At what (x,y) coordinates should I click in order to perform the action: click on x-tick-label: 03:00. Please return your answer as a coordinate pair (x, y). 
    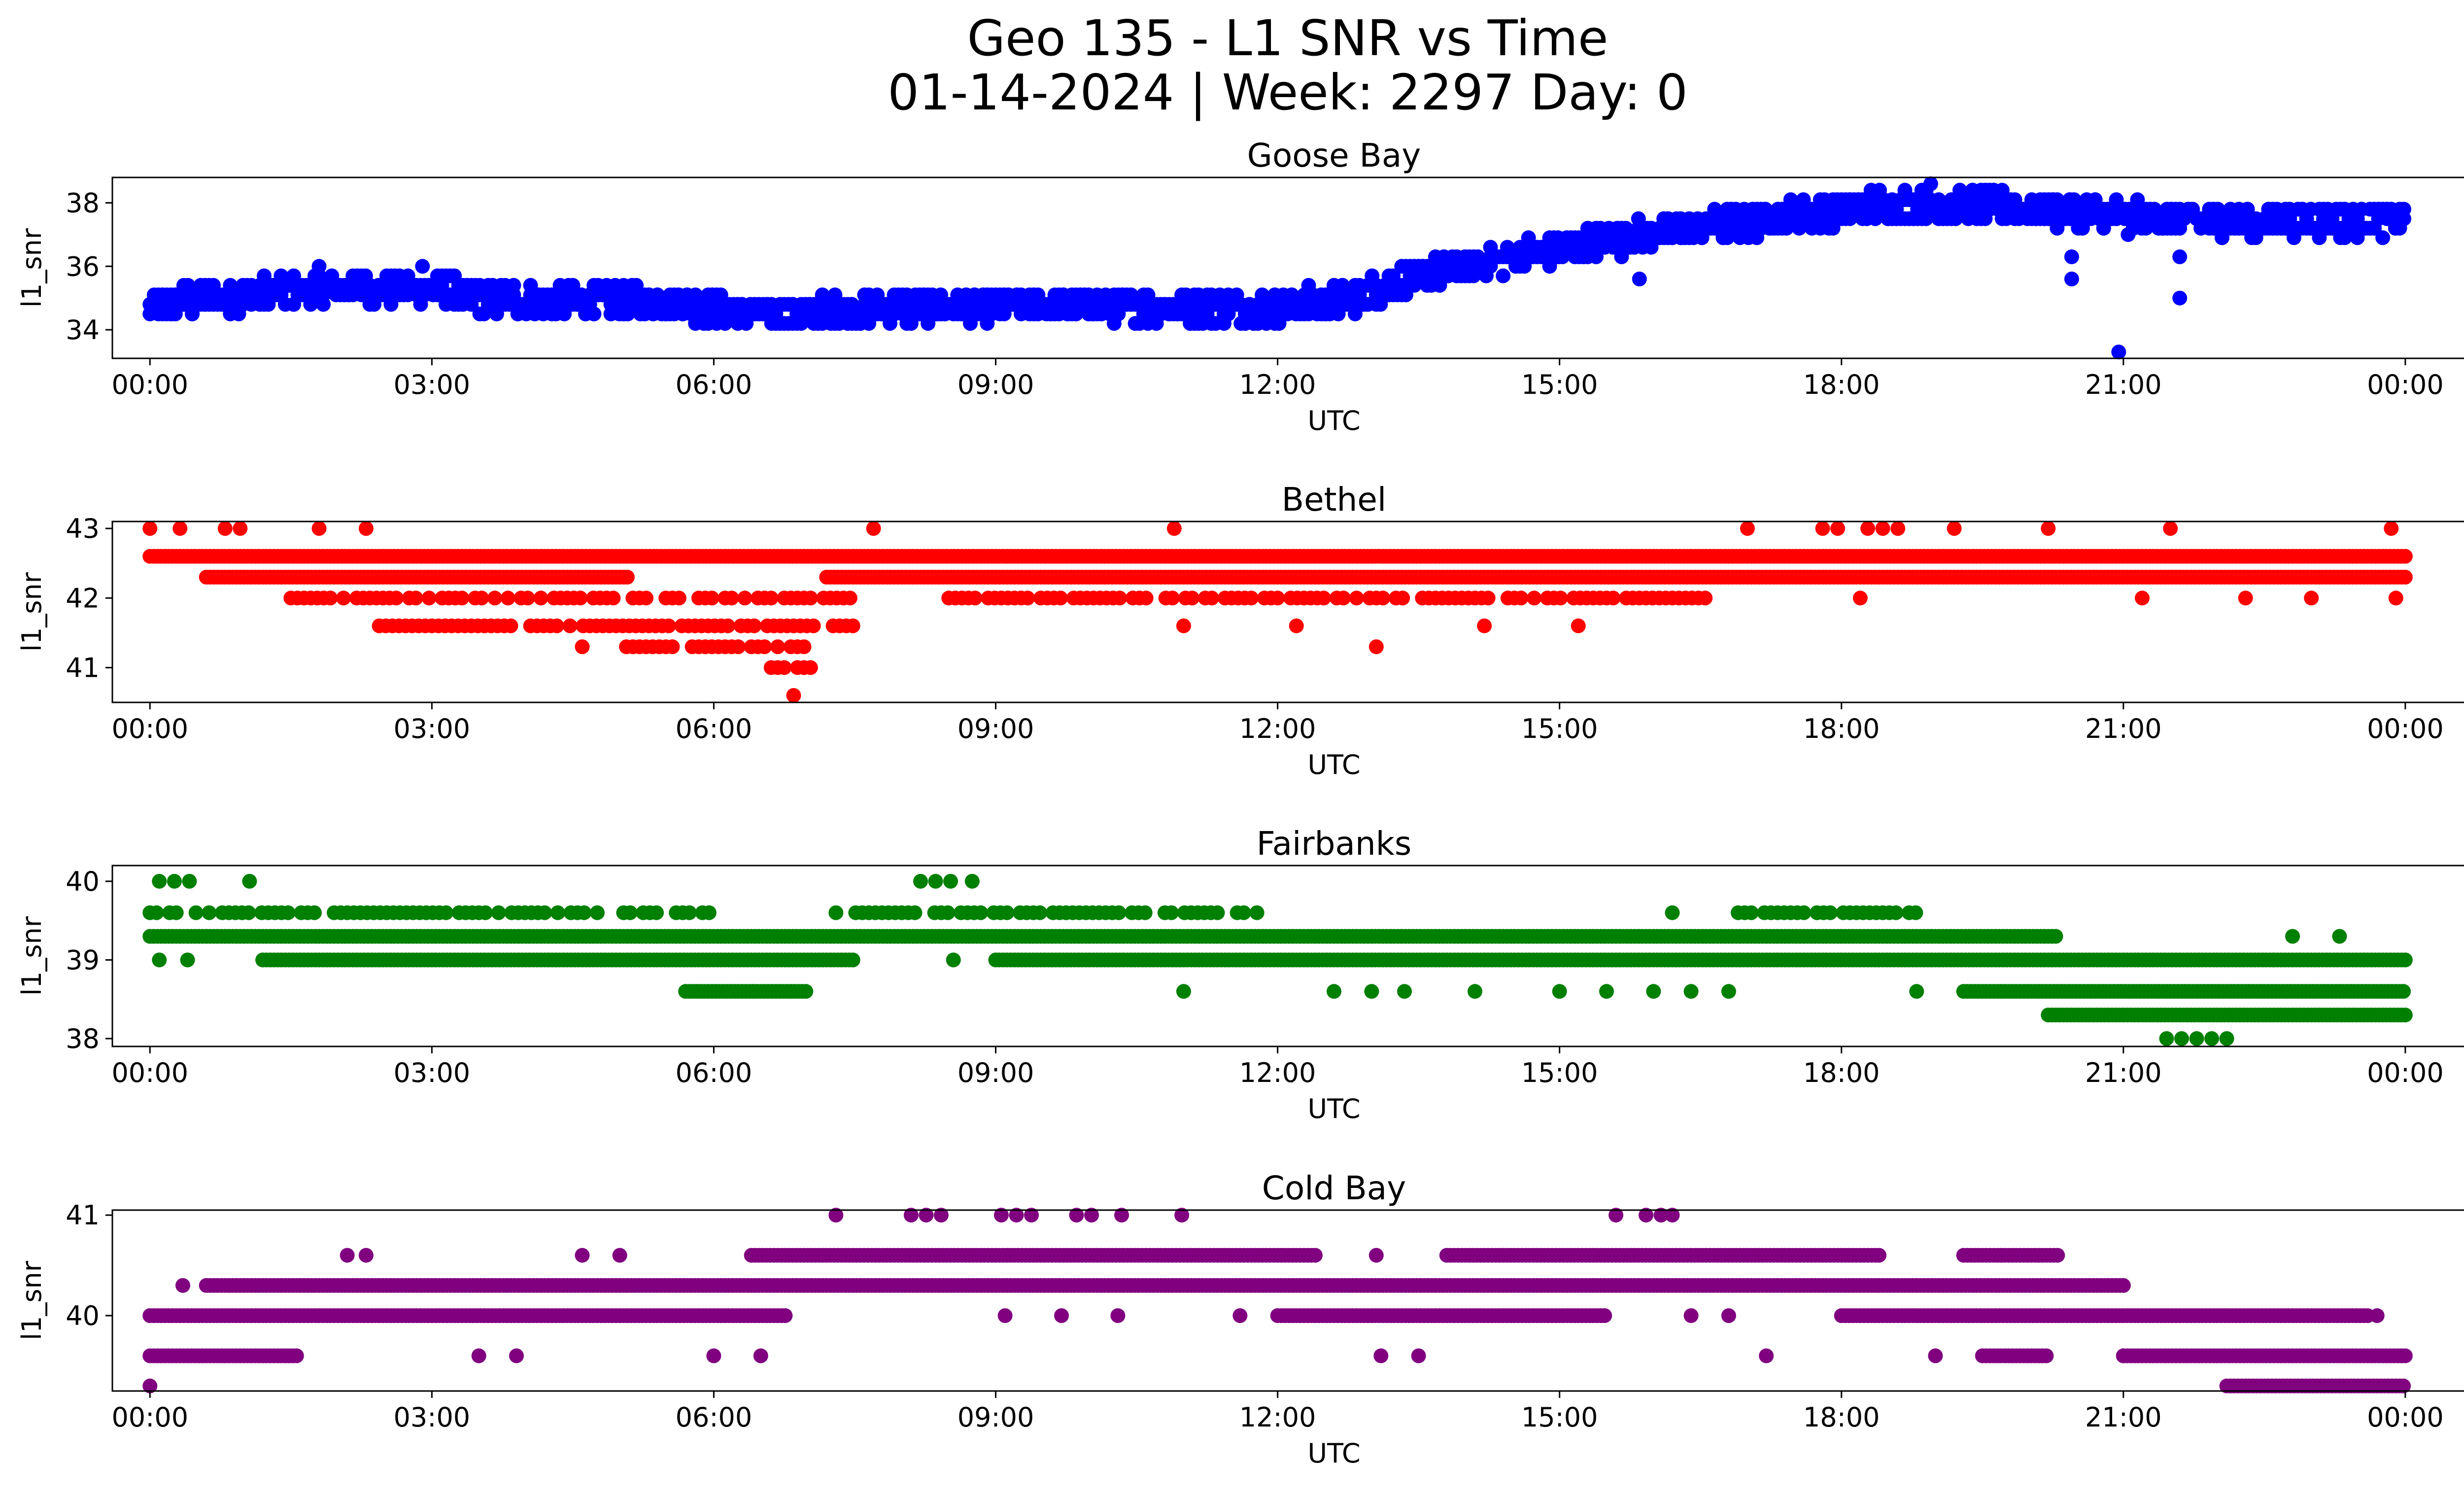
    Looking at the image, I should click on (432, 728).